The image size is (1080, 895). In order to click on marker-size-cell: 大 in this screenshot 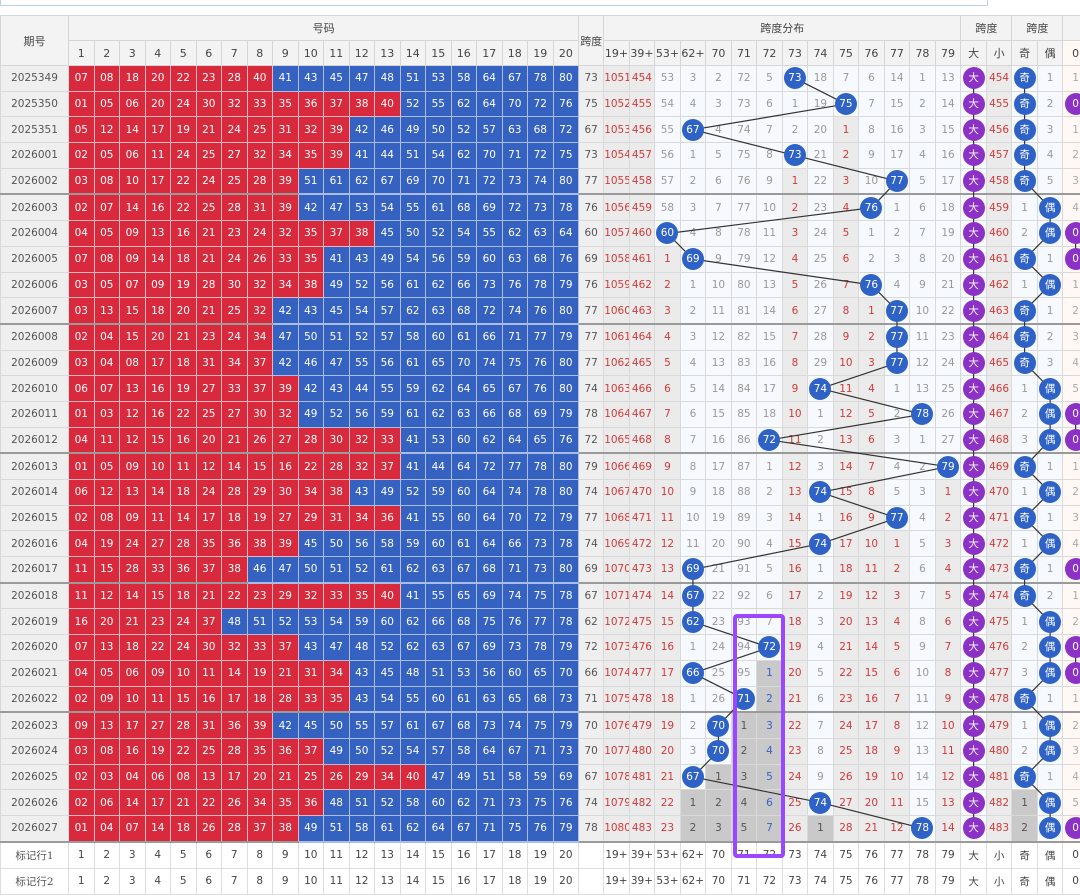, I will do `click(974, 881)`.